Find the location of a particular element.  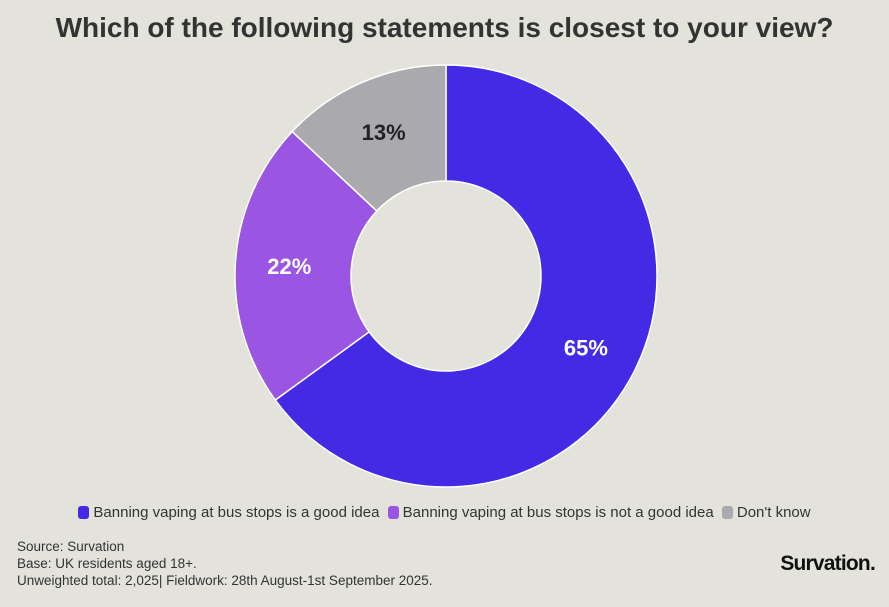

legend-swatch-good-idea is located at coordinates (84, 512).